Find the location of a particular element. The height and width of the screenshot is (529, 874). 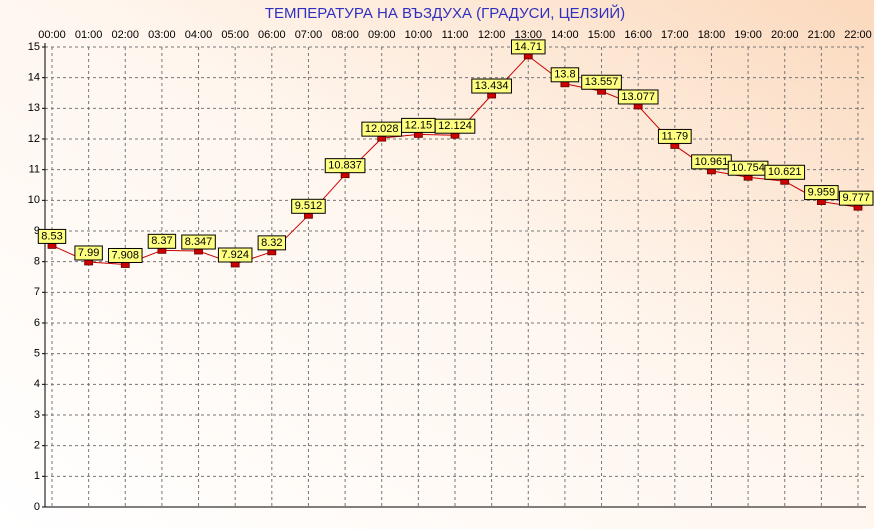

y-tick-label: 3 is located at coordinates (37, 415).